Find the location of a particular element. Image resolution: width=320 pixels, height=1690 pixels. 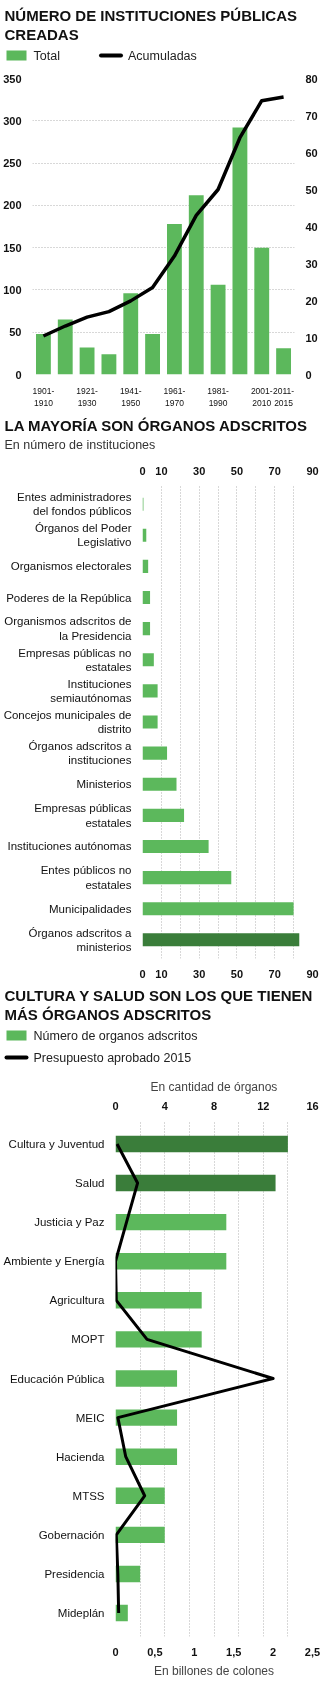

x2-tick-label: 50 is located at coordinates (237, 973).